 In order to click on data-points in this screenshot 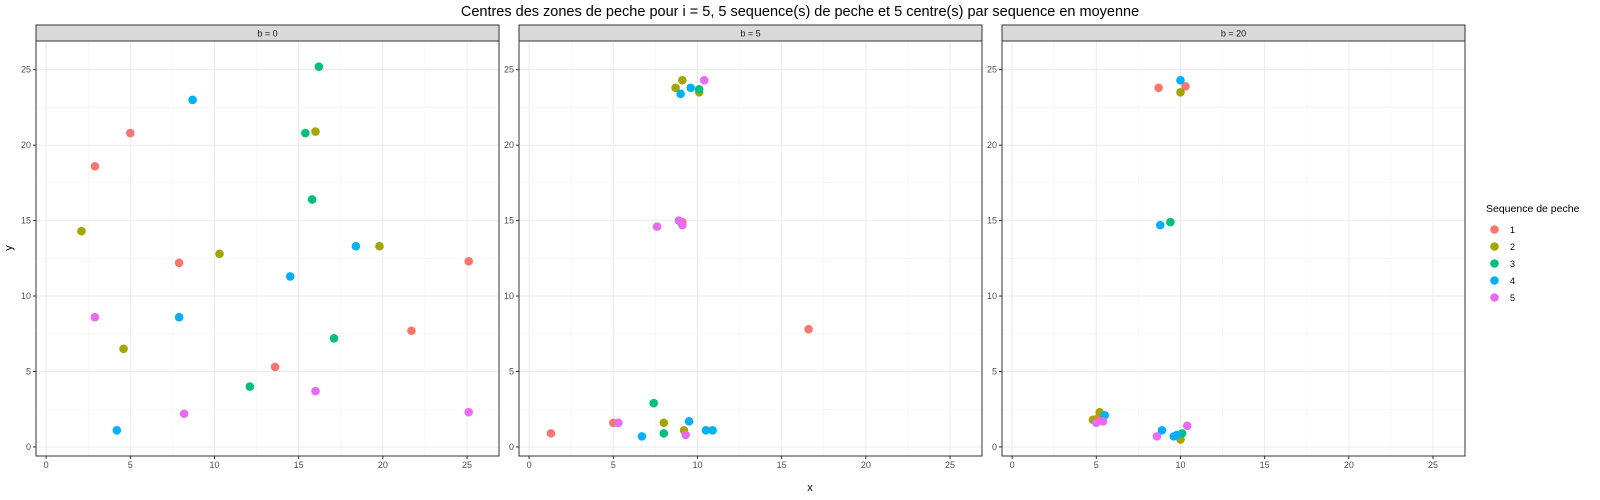, I will do `click(1140, 259)`.